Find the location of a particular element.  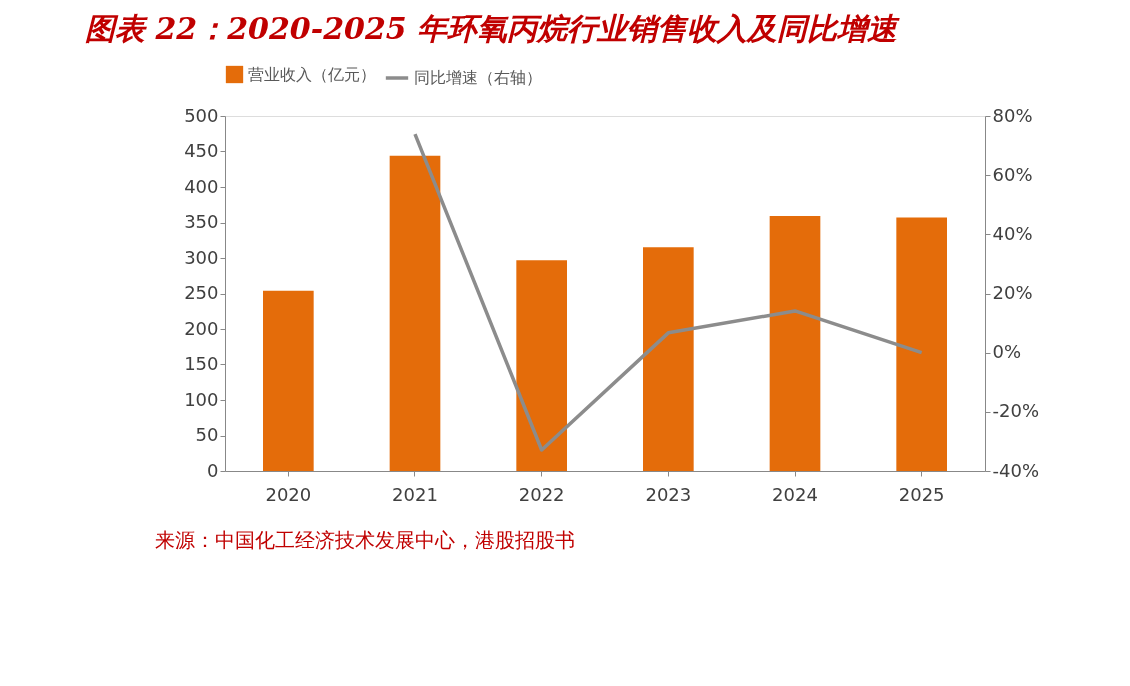

y-tick-label: 50 is located at coordinates (207, 434).